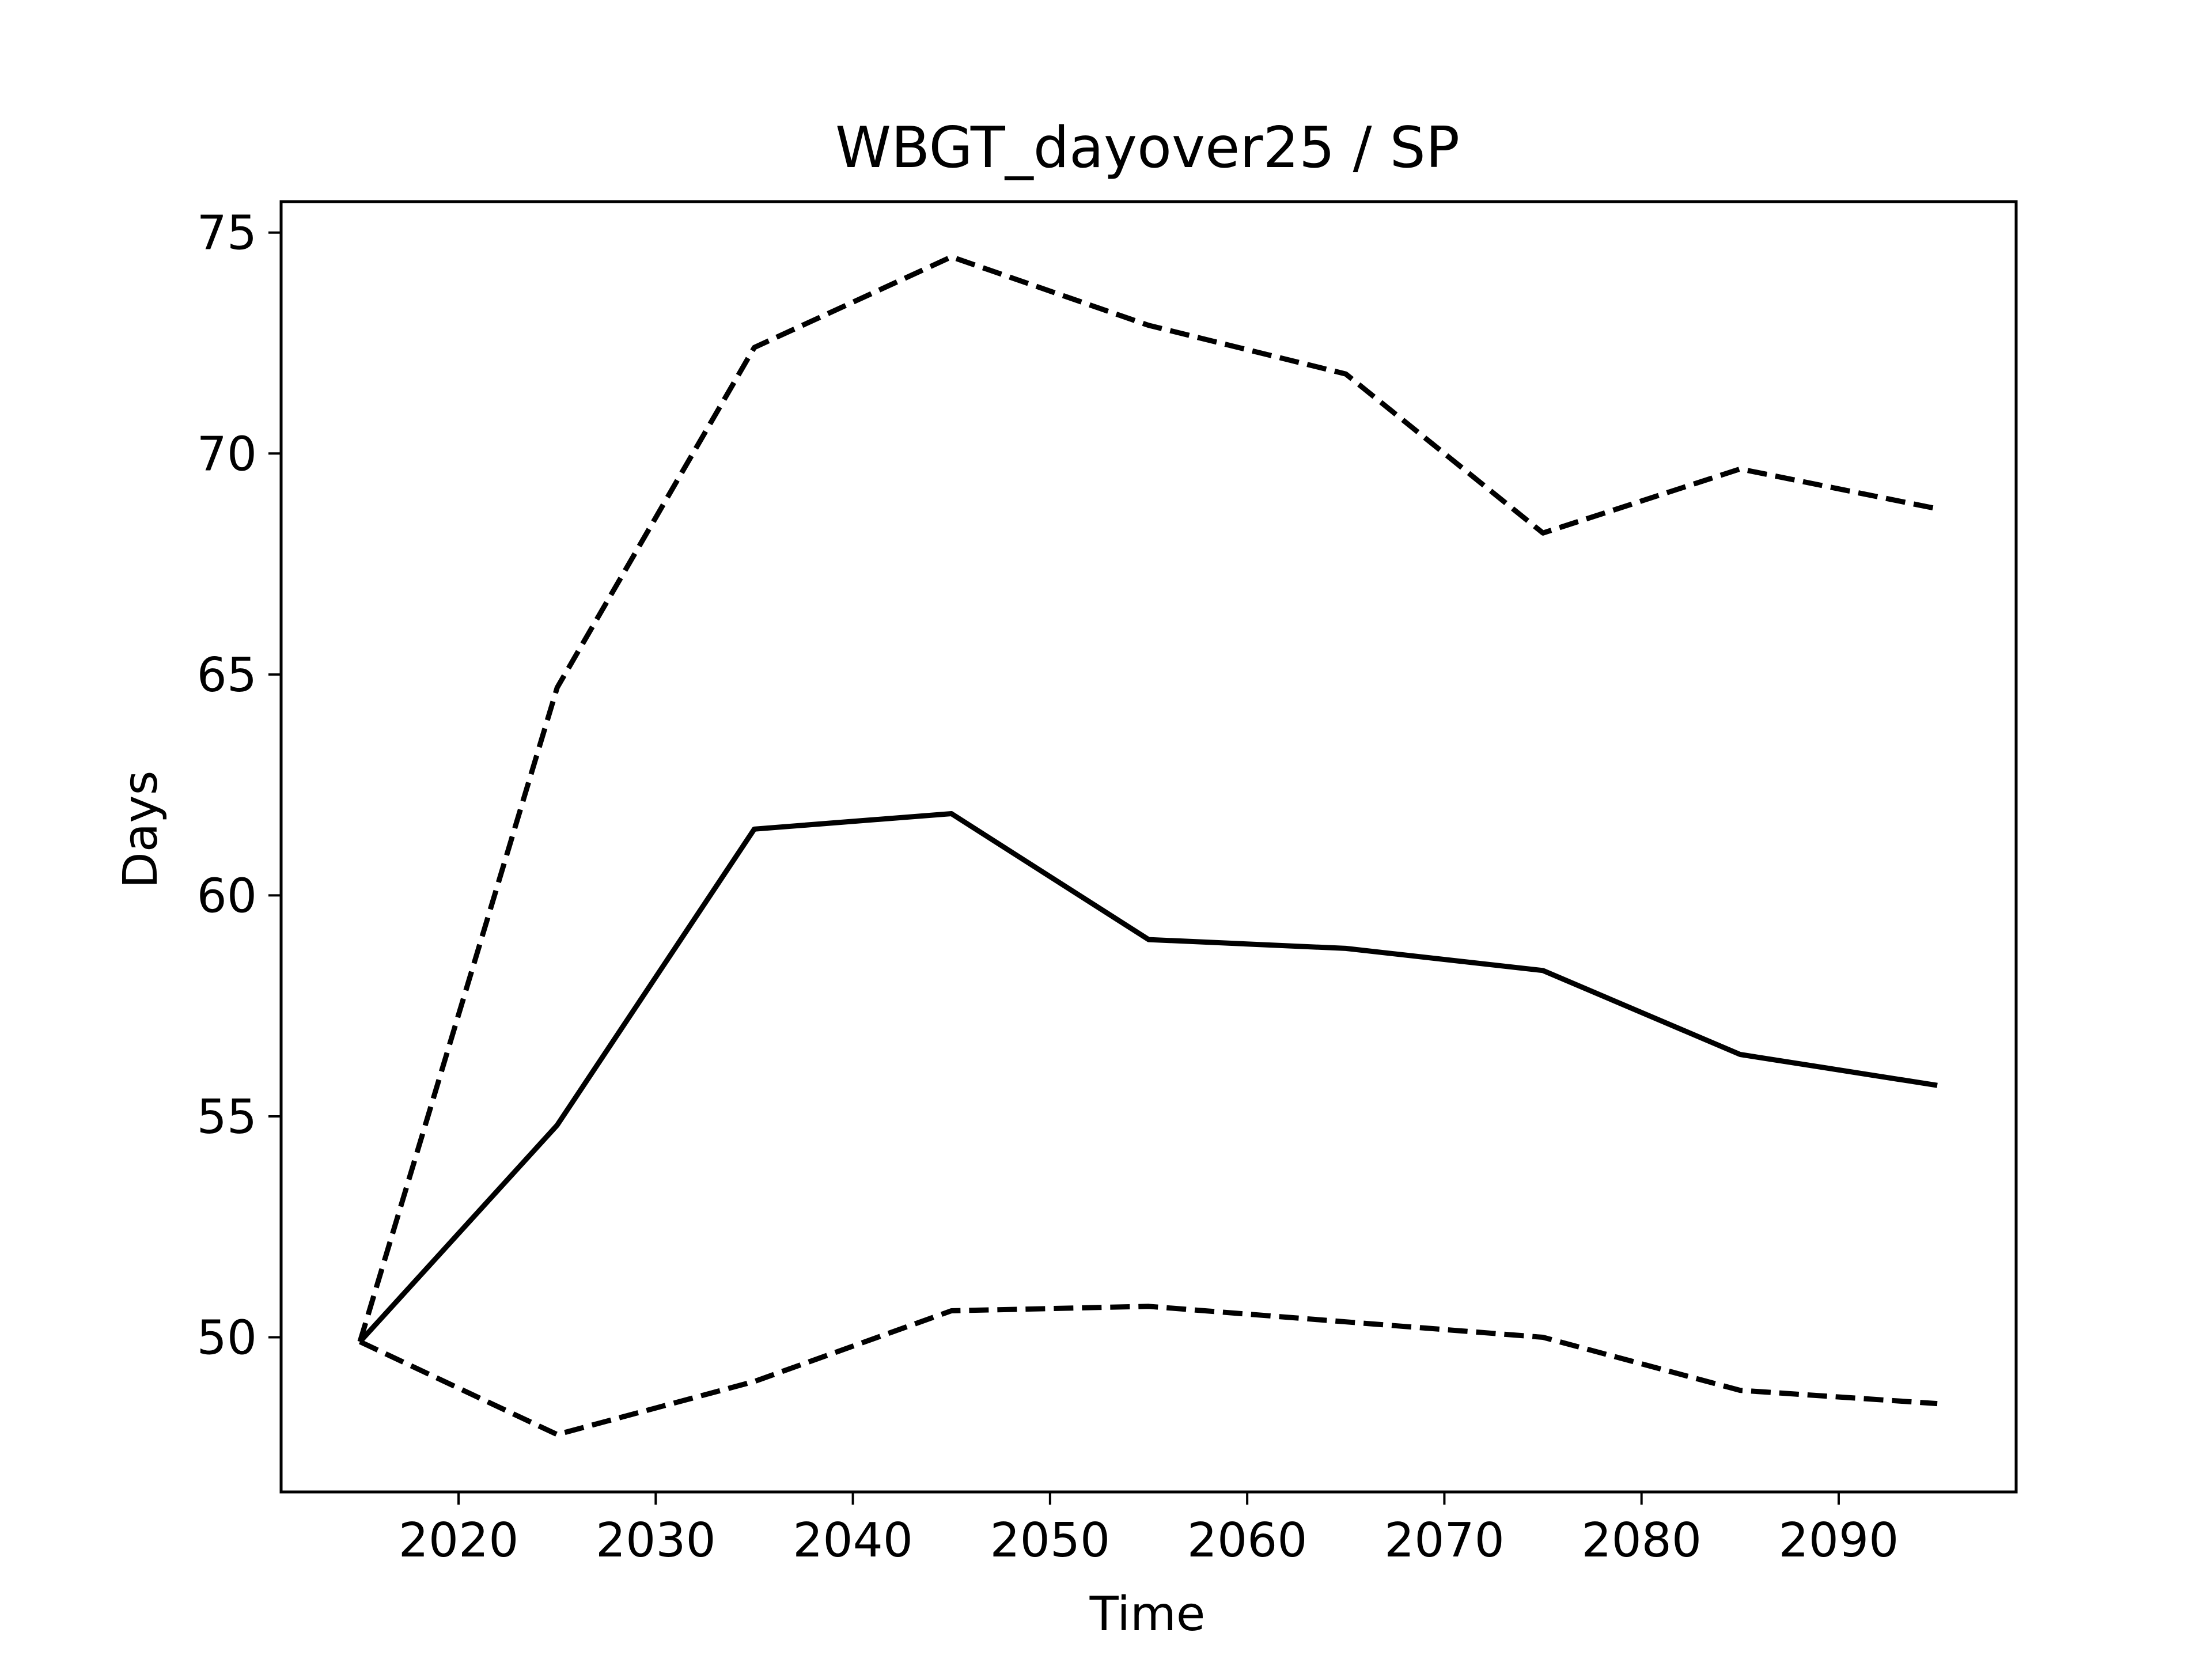 This screenshot has width=2212, height=1659. I want to click on x-tick-label: 2030, so click(656, 1540).